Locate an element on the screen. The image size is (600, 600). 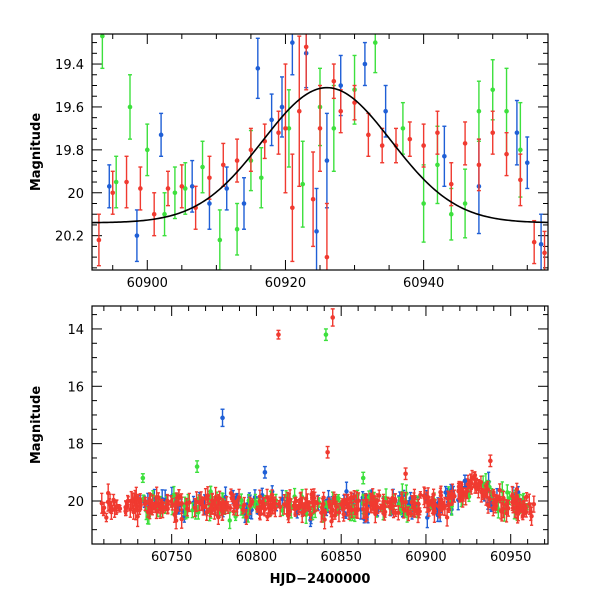
outlier-point-blue is located at coordinates (265, 472).